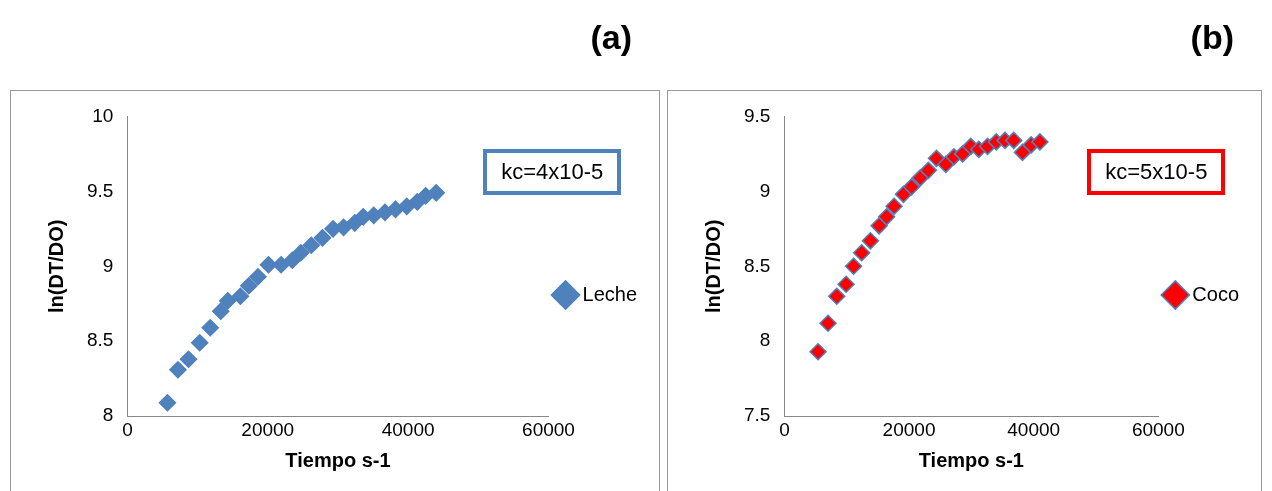 The height and width of the screenshot is (491, 1272). I want to click on chart-title: (b), so click(1212, 37).